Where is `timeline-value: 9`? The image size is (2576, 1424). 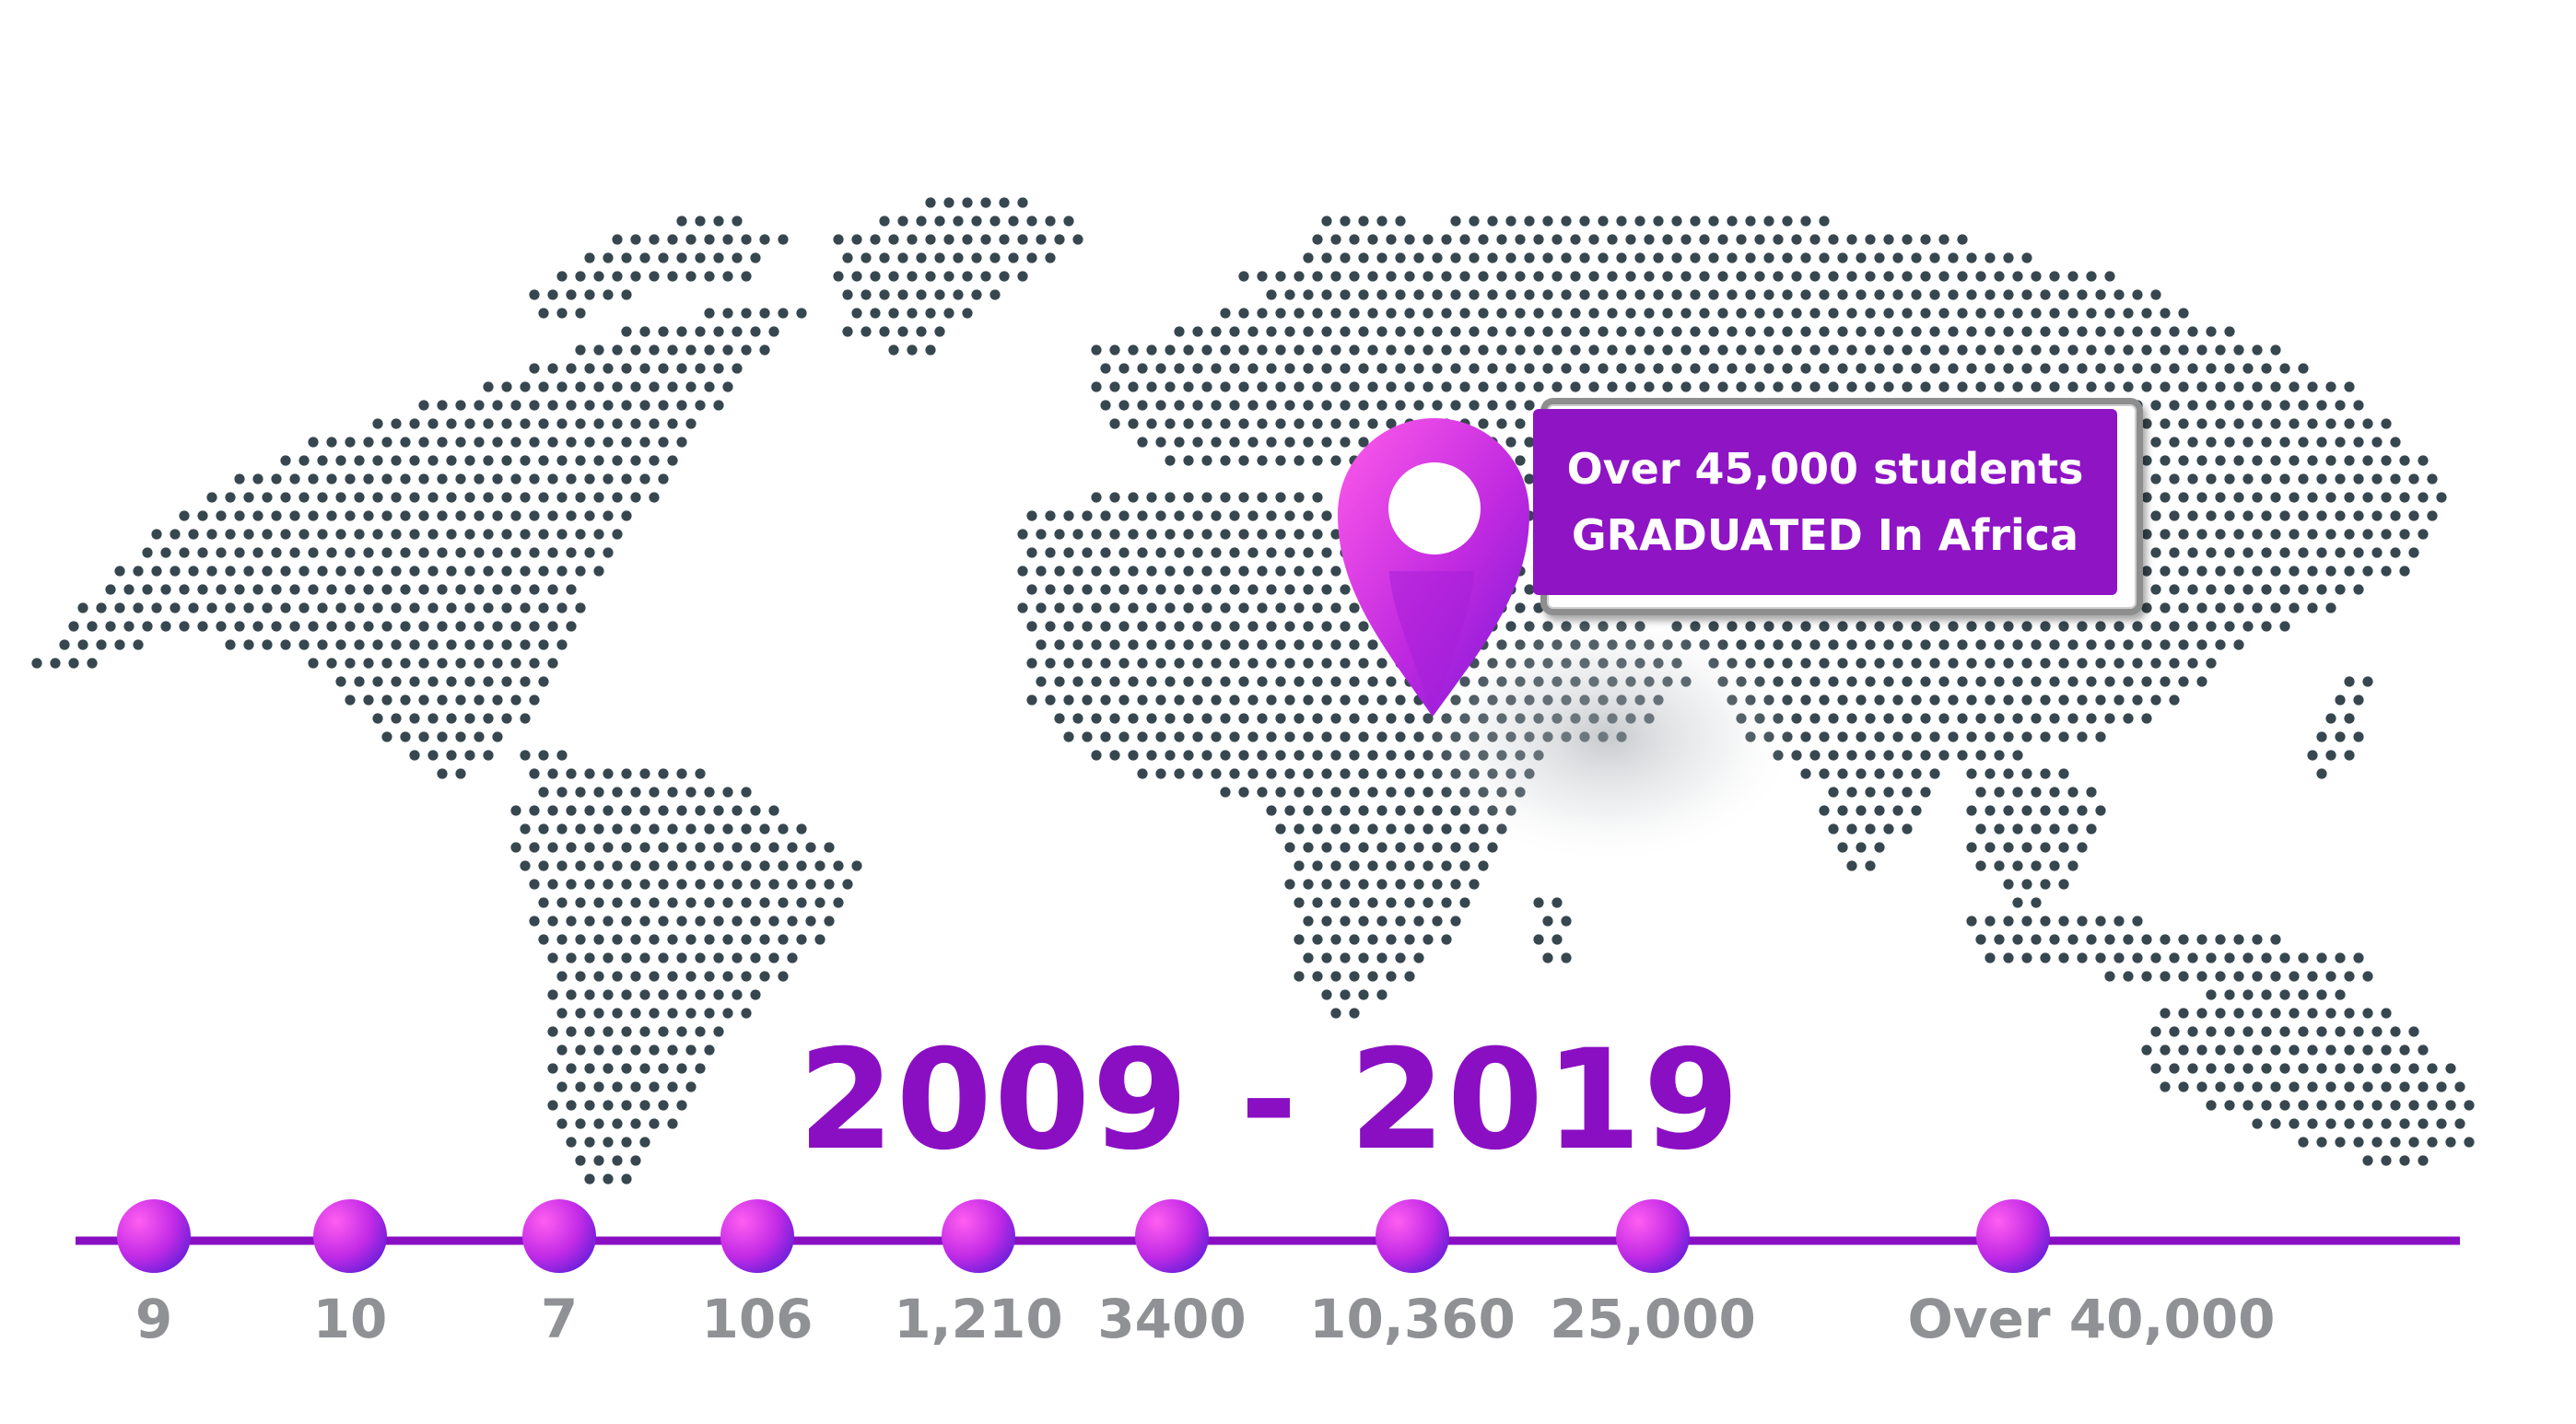
timeline-value: 9 is located at coordinates (154, 1319).